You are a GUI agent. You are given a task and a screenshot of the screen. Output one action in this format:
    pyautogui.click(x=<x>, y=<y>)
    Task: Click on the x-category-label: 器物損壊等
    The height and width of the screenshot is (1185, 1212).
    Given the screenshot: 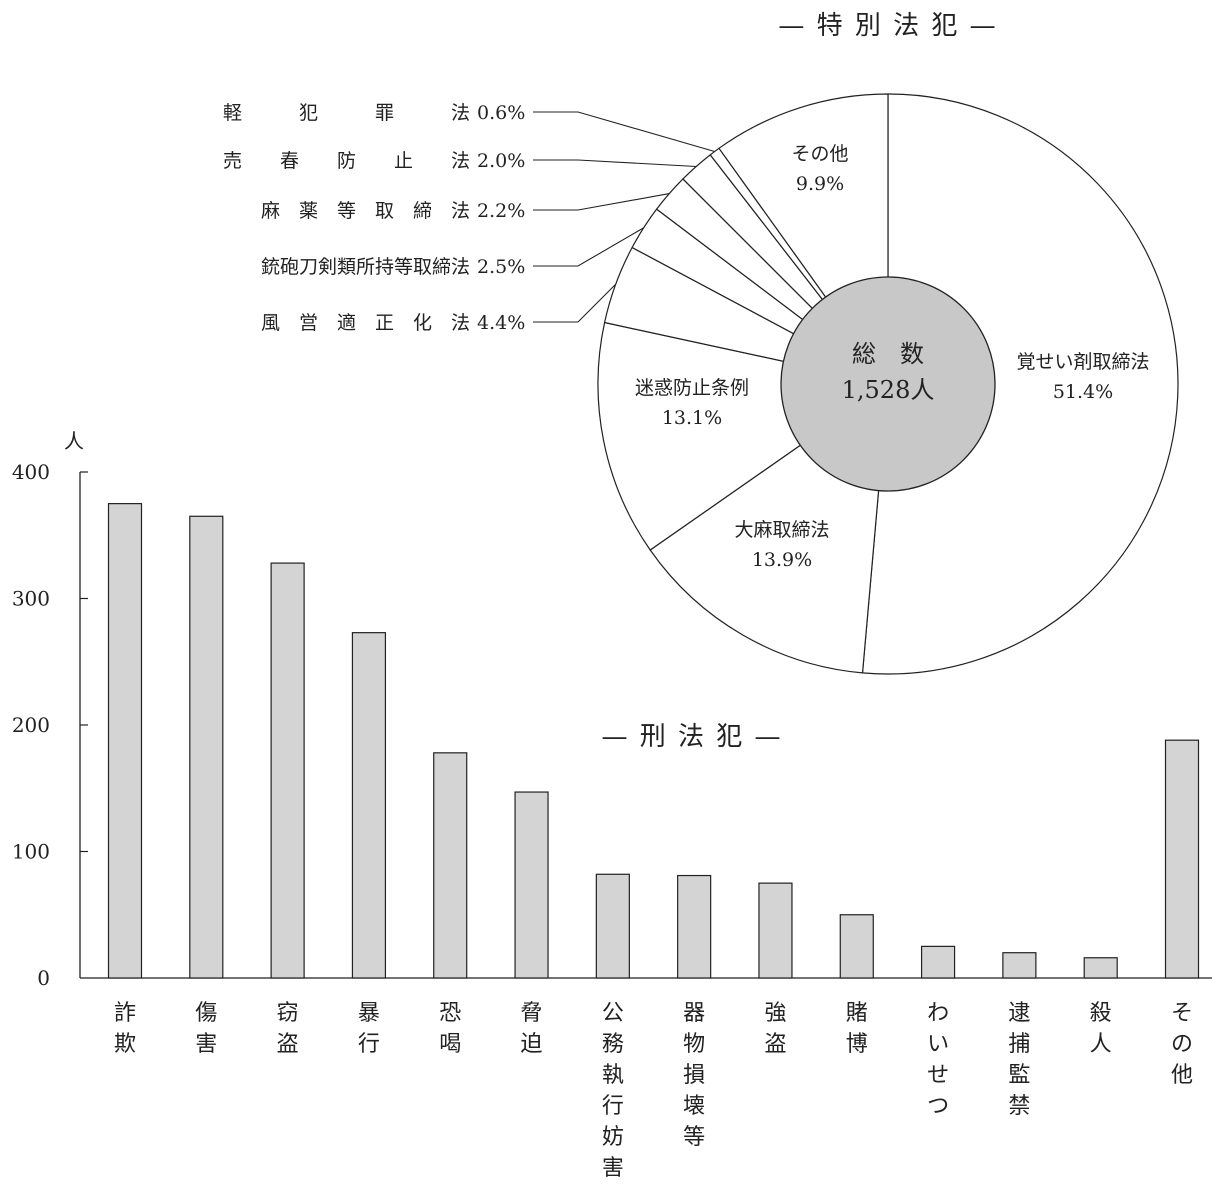 What is the action you would take?
    pyautogui.click(x=694, y=1075)
    